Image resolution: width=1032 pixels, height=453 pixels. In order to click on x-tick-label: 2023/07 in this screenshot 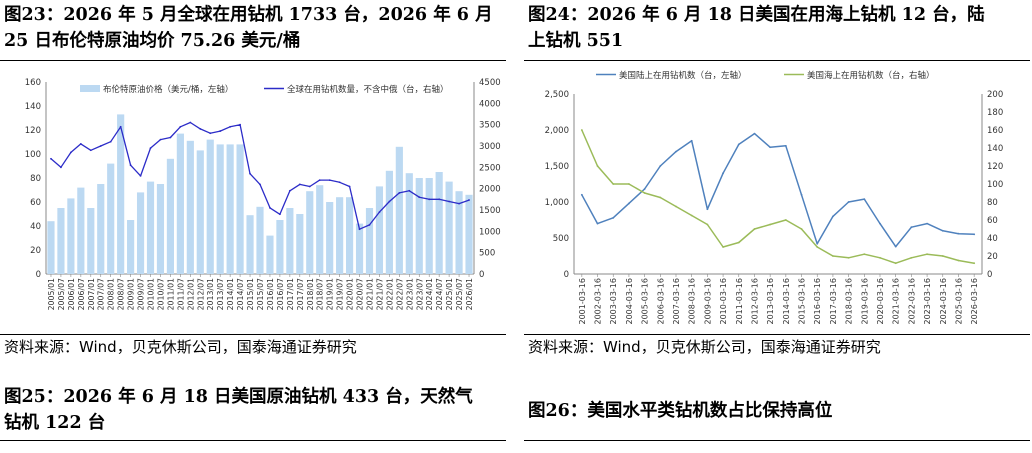, I will do `click(419, 294)`.